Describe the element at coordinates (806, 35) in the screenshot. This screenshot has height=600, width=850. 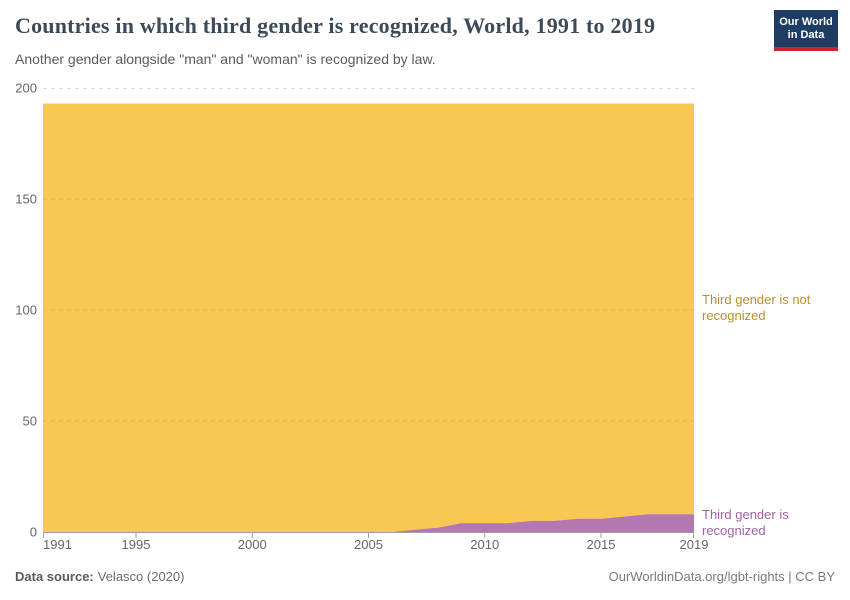
I see `owid-logo-line2: in Data` at that location.